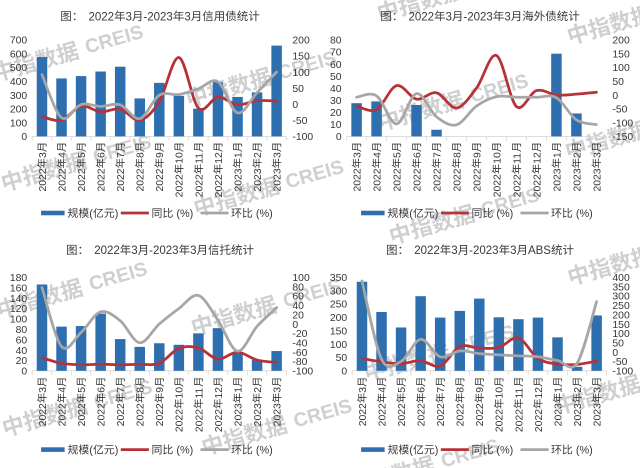 The image size is (640, 468). Describe the element at coordinates (314, 175) in the screenshot. I see `svg-text: CREIS` at that location.